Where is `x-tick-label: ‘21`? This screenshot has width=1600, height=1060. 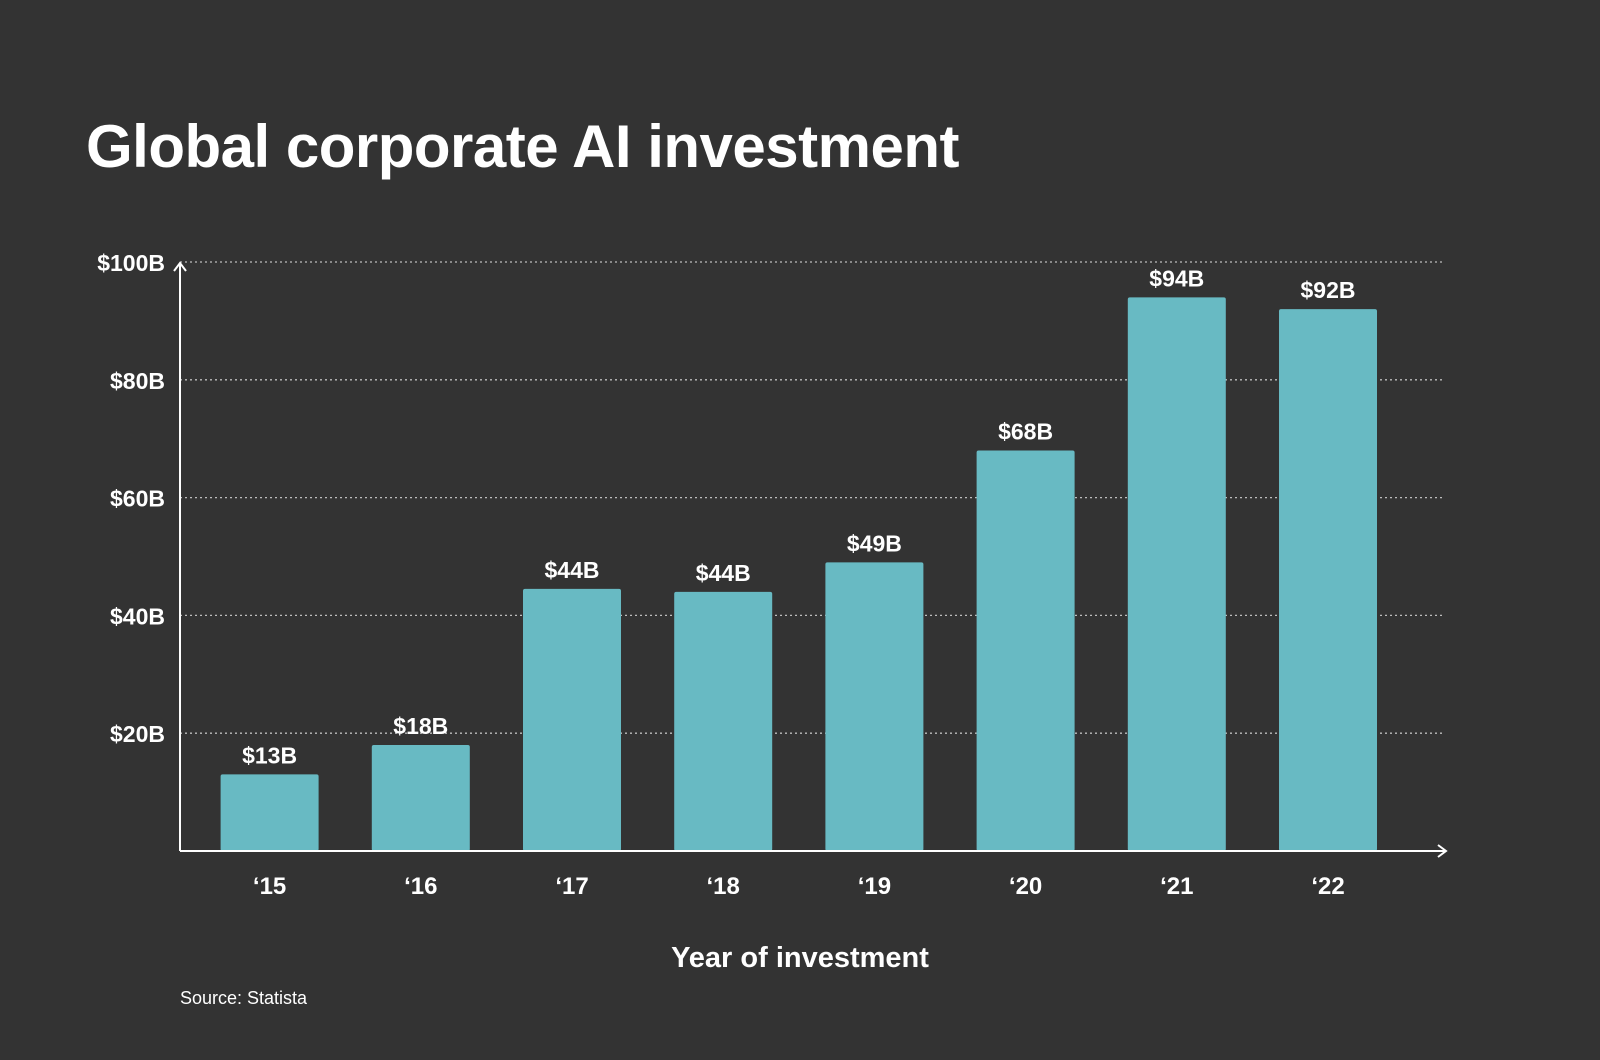
x-tick-label: ‘21 is located at coordinates (1176, 886).